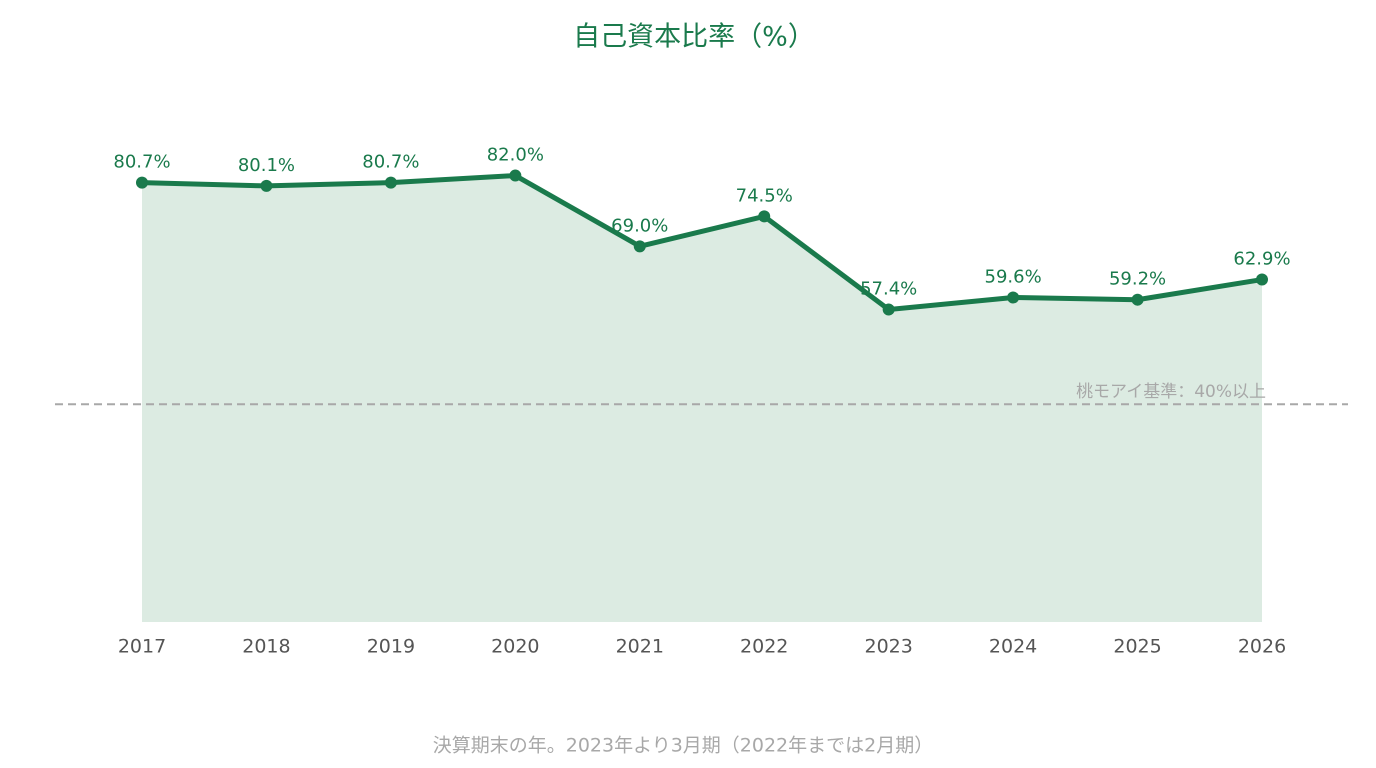 Image resolution: width=1376 pixels, height=768 pixels. Describe the element at coordinates (888, 647) in the screenshot. I see `x-tick-label: 2023` at that location.